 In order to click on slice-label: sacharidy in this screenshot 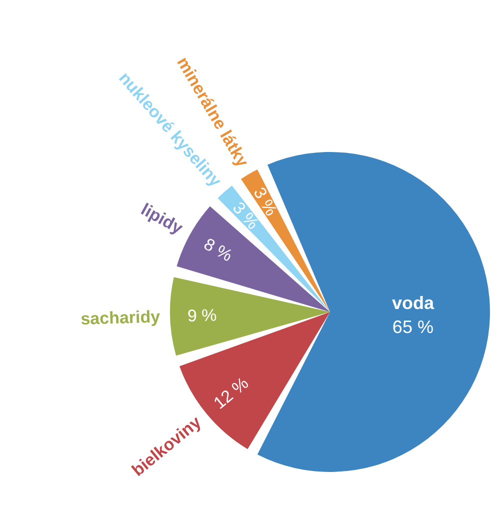, I will do `click(120, 317)`.